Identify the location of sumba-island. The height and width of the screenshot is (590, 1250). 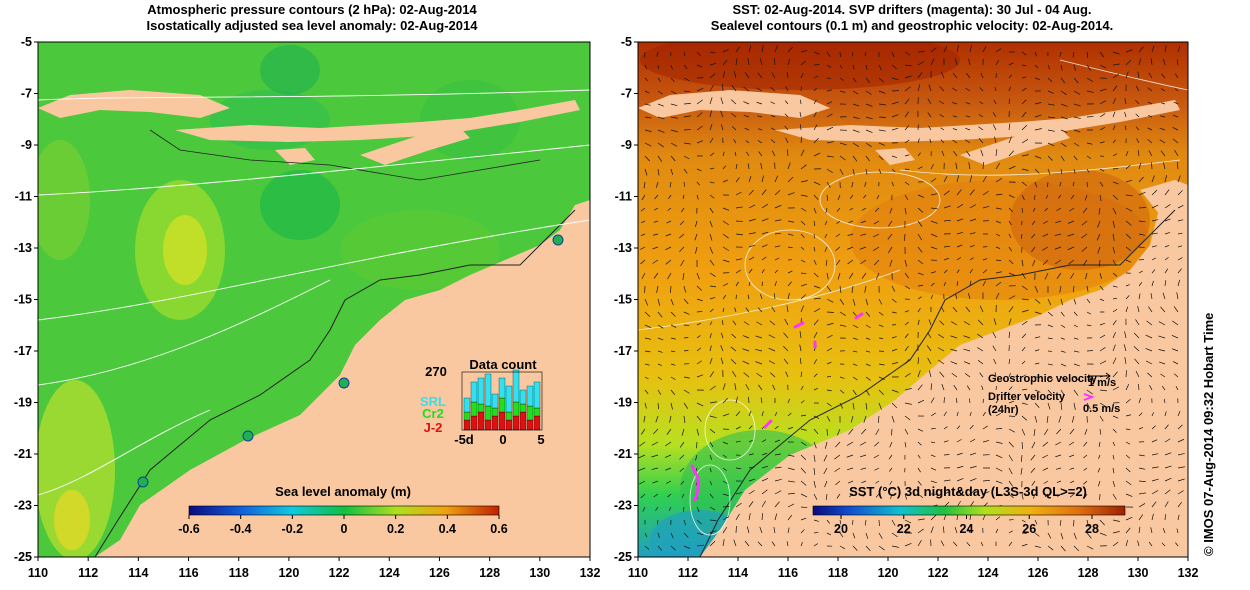
(295, 156).